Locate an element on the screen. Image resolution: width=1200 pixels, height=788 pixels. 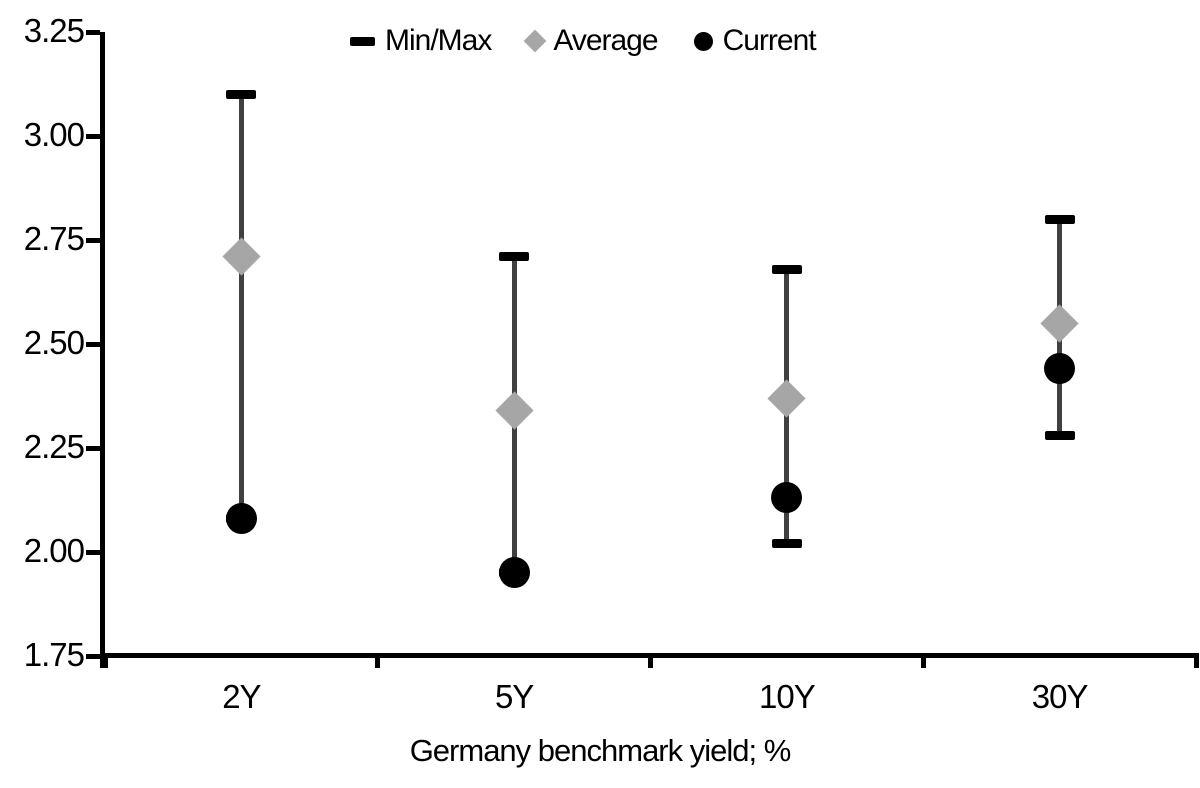
legend-item-average: Average is located at coordinates (591, 41).